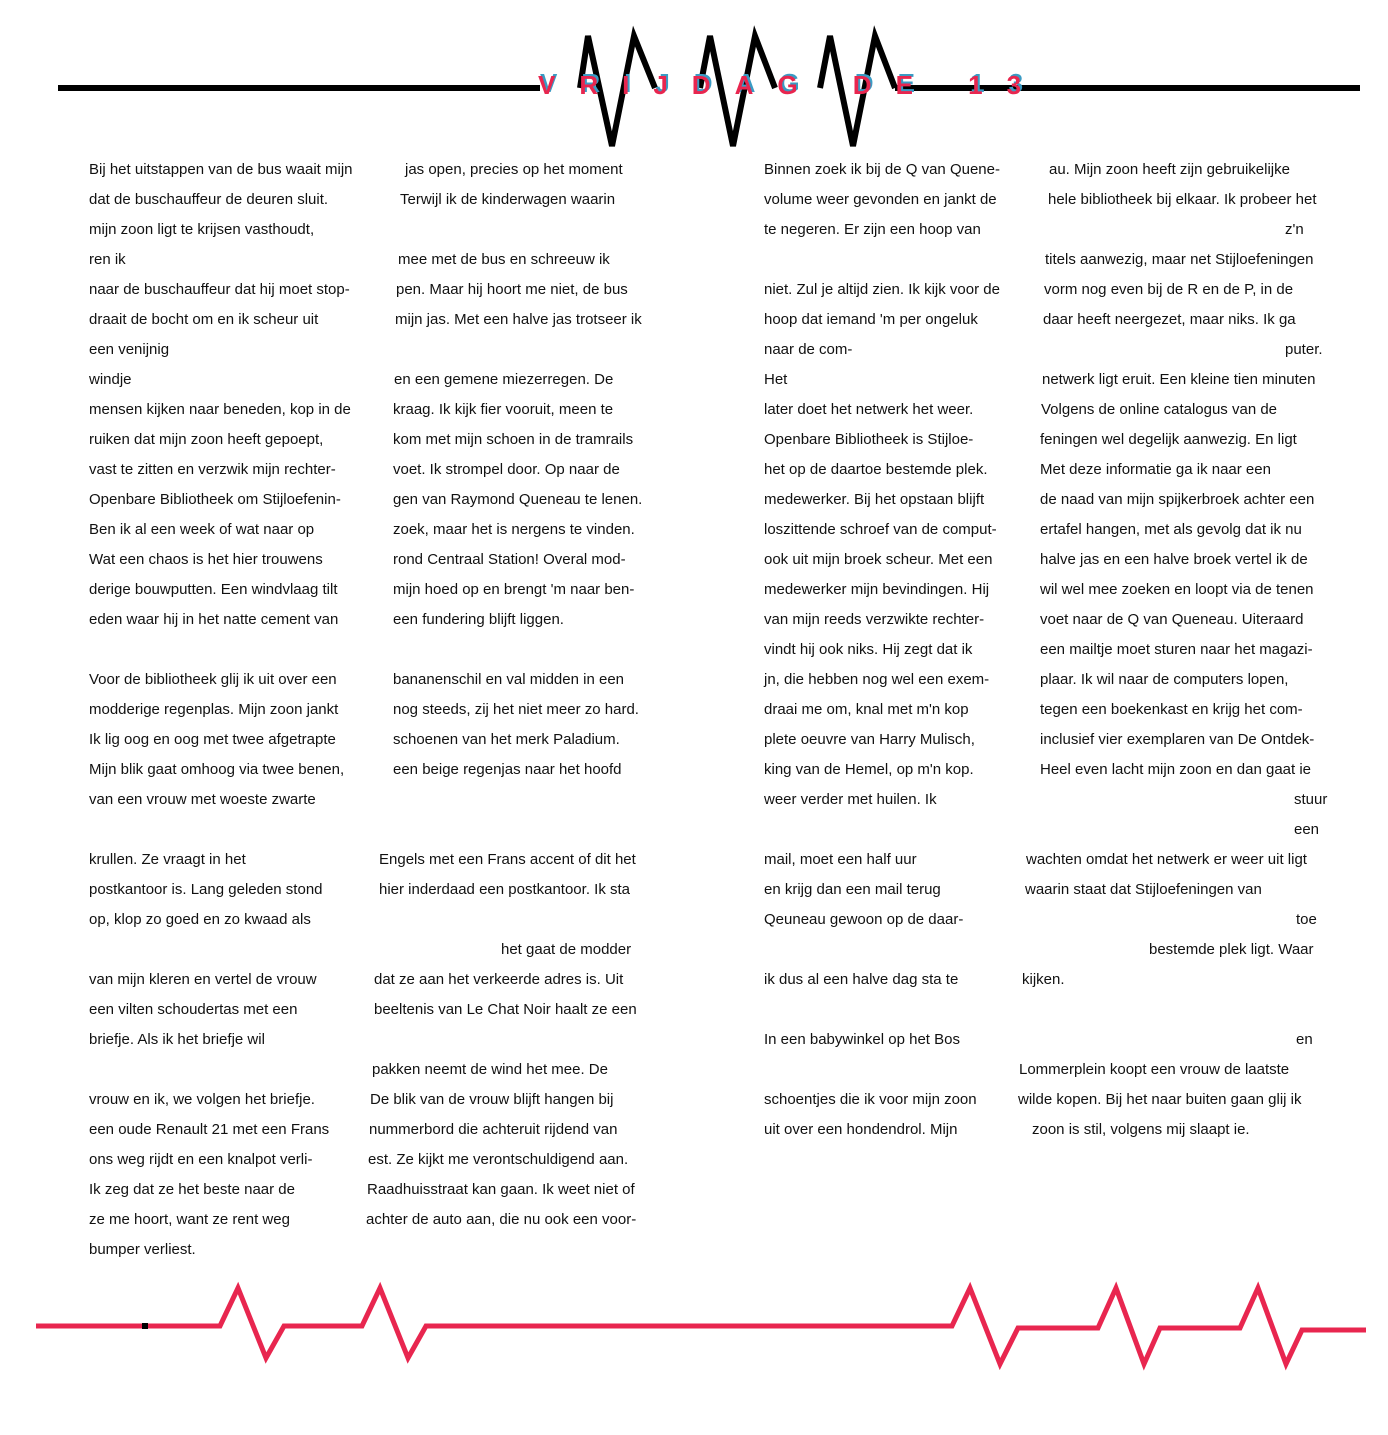  Describe the element at coordinates (1294, 229) in the screenshot. I see `text-line: z'n` at that location.